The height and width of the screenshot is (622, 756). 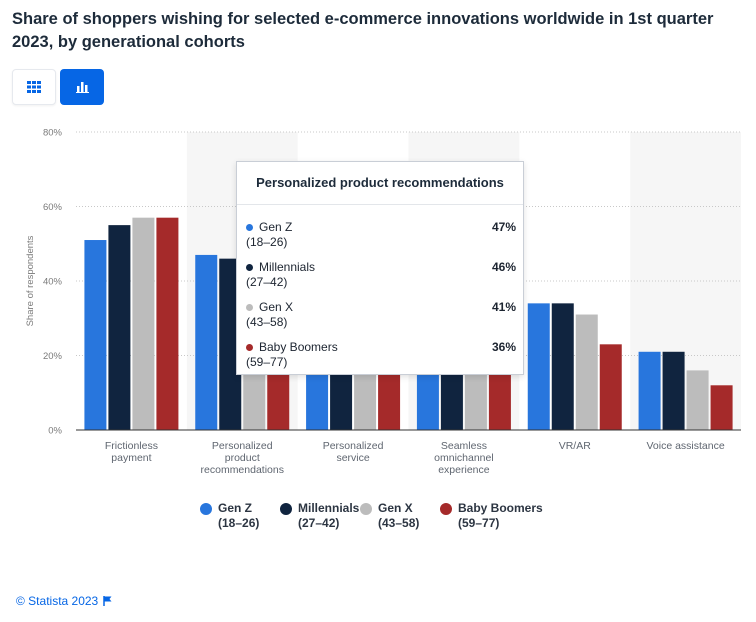 I want to click on credit-text: © Statista 2023, so click(x=57, y=601).